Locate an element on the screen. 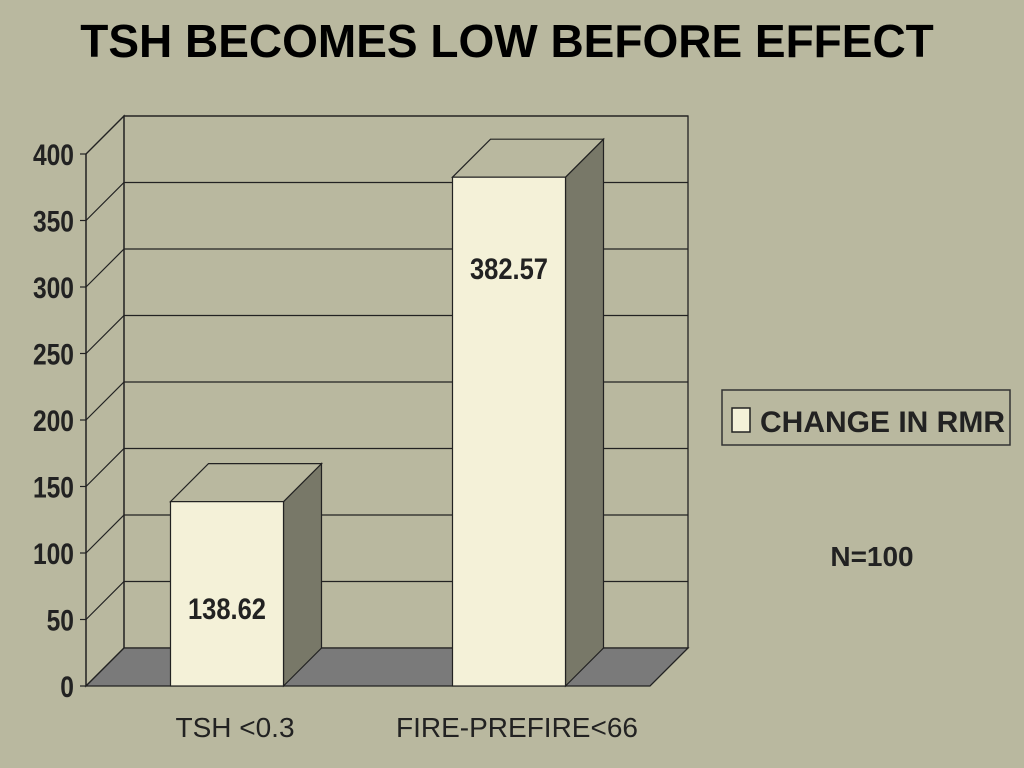 Image resolution: width=1024 pixels, height=768 pixels. y-axis-tick-labels: 0 50 100 150 200 250 300 350 400 is located at coordinates (53, 421).